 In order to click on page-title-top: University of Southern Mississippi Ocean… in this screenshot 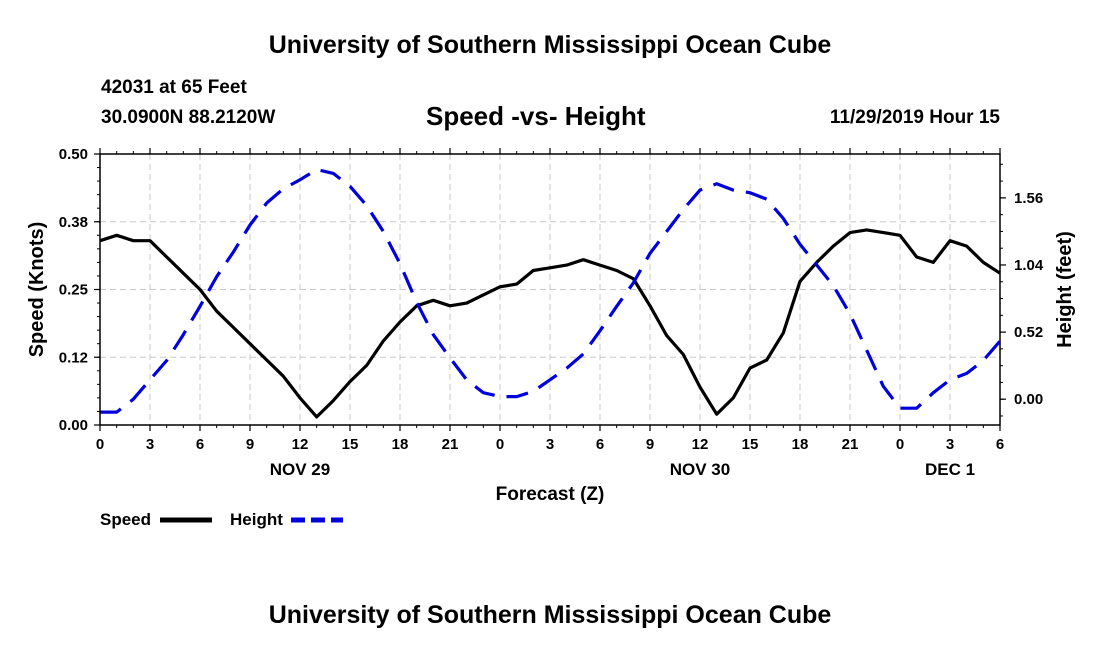, I will do `click(550, 45)`.